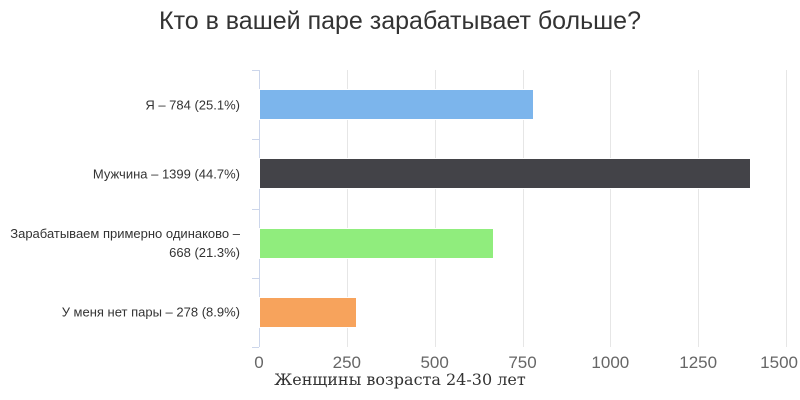 This screenshot has width=800, height=400. What do you see at coordinates (347, 362) in the screenshot?
I see `value-tick-label: 250` at bounding box center [347, 362].